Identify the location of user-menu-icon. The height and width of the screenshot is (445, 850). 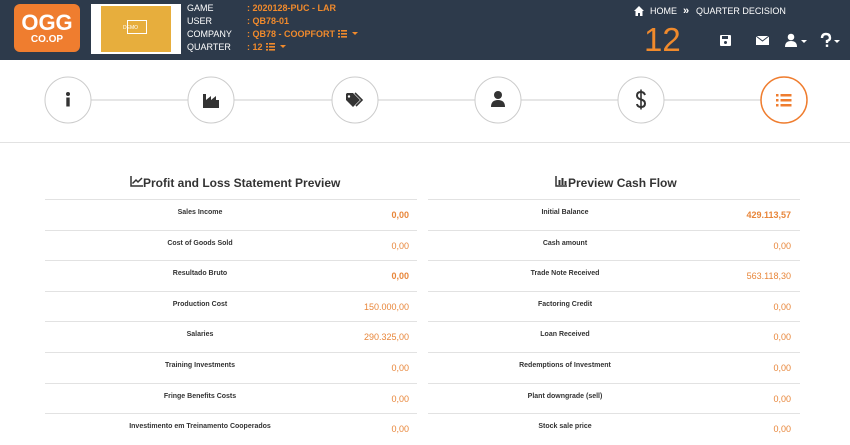
(796, 40).